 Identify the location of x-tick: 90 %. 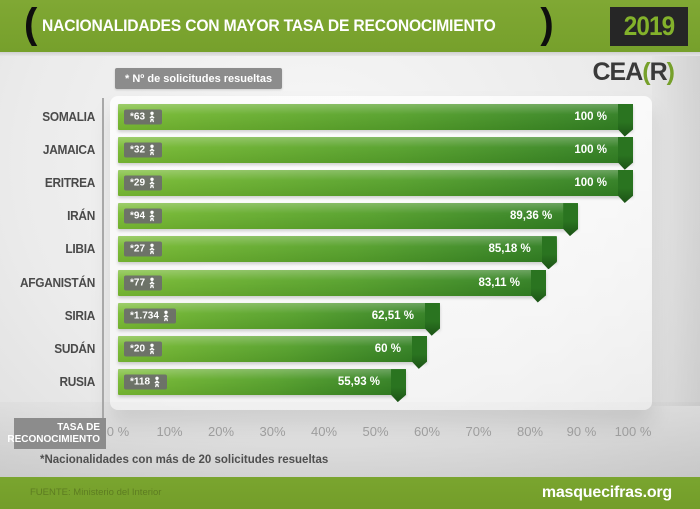
(581, 431).